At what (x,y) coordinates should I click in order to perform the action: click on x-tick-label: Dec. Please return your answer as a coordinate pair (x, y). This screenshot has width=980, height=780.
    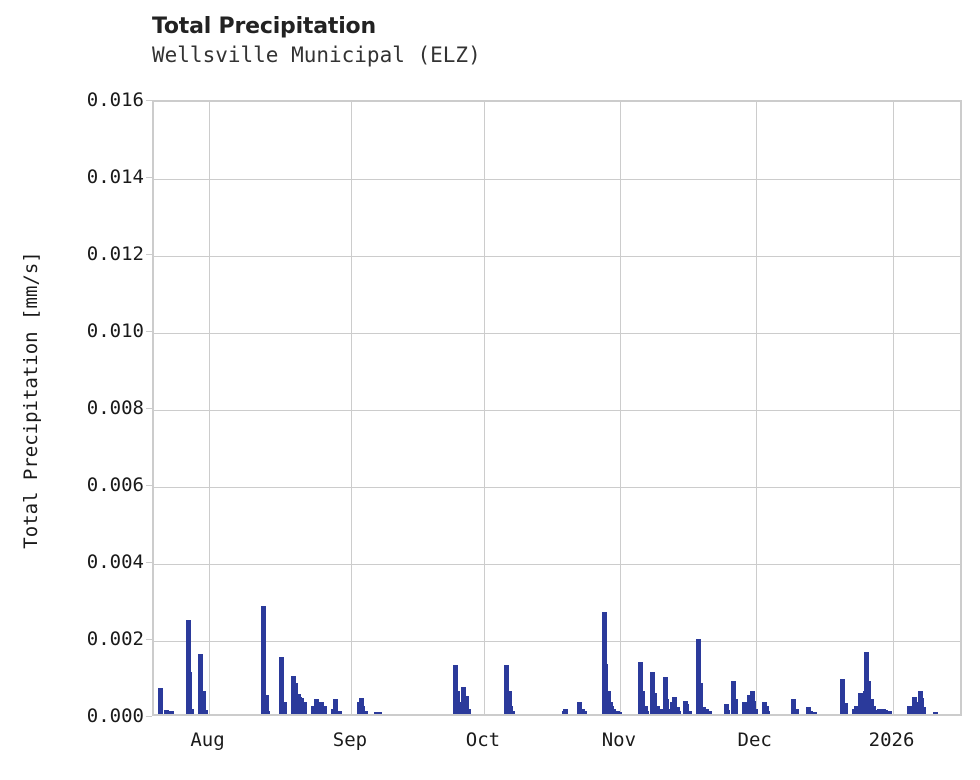
    Looking at the image, I should click on (754, 740).